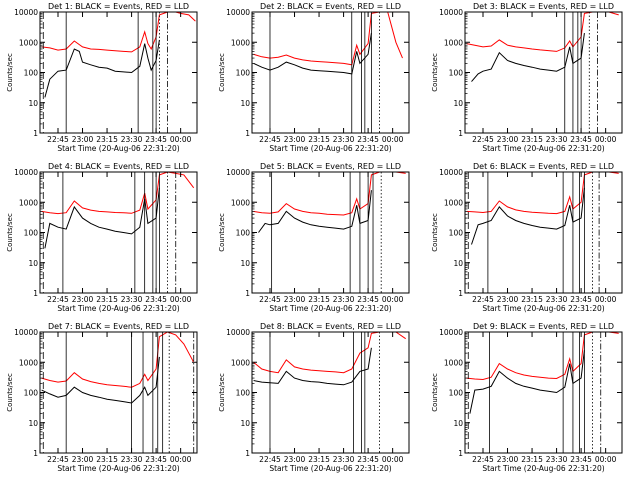 The height and width of the screenshot is (480, 640). What do you see at coordinates (118, 6) in the screenshot?
I see `chart-title: Det 1: BLACK = Events, RED = LLD` at bounding box center [118, 6].